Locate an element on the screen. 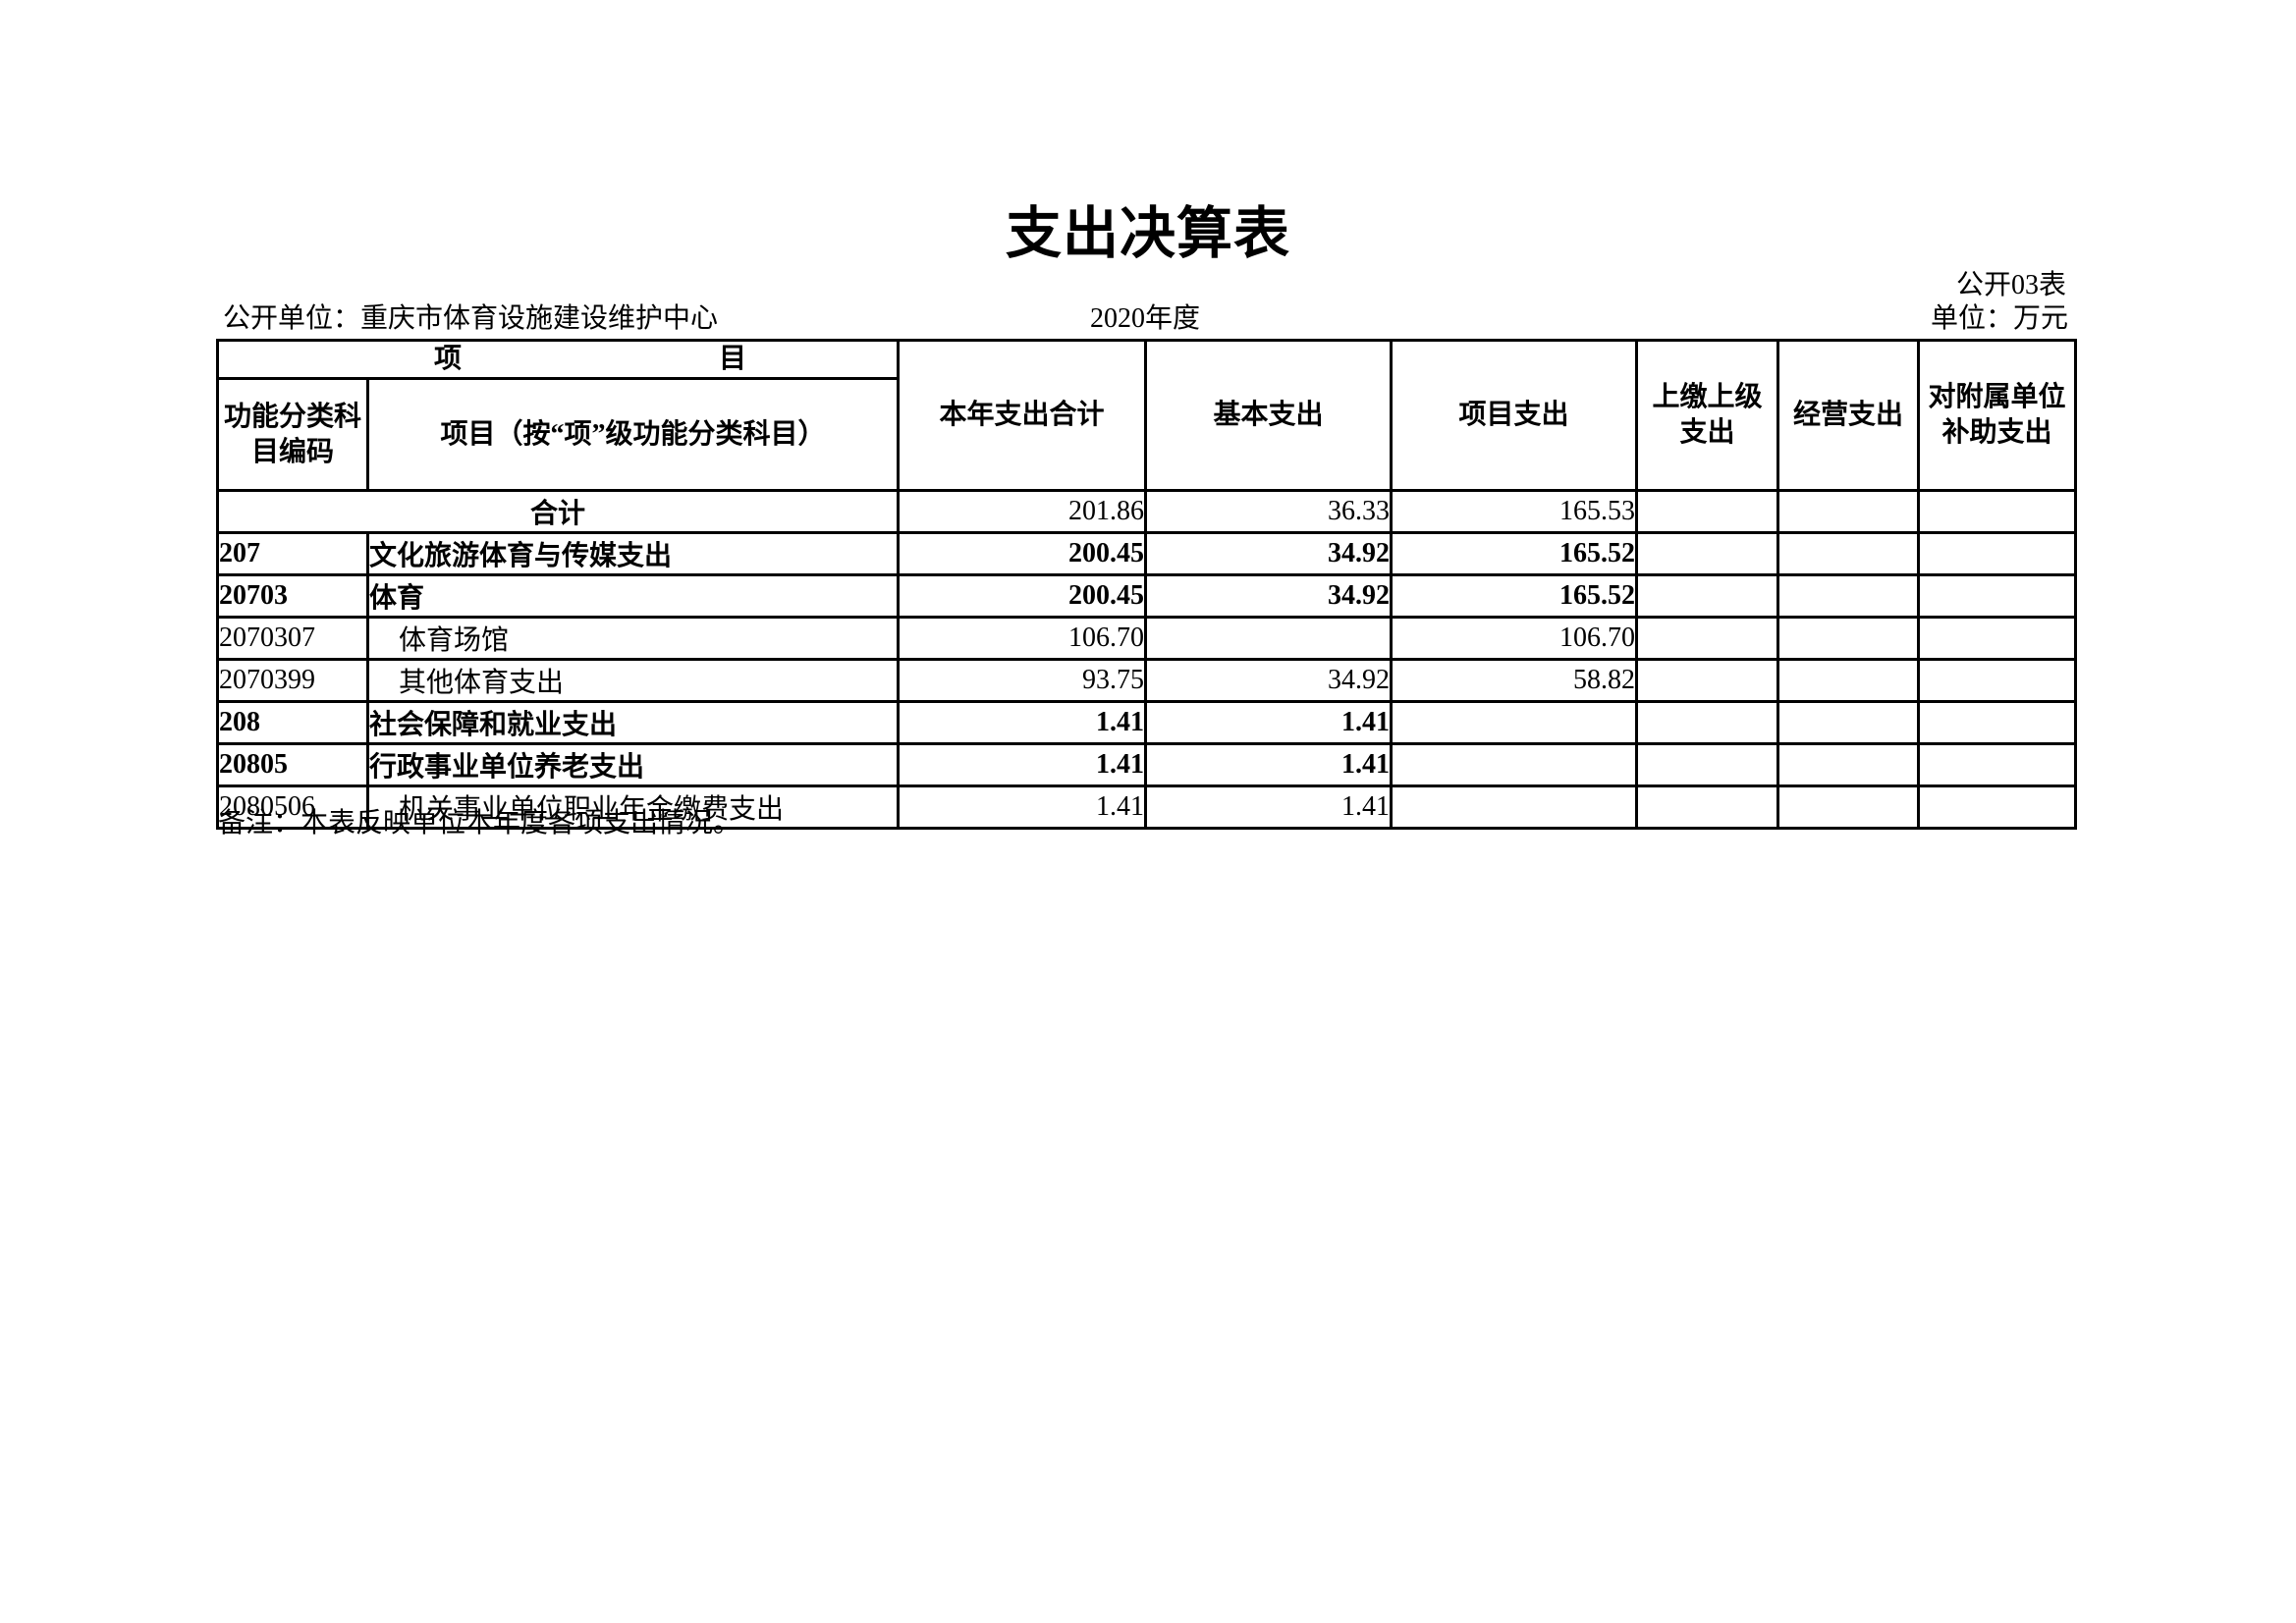  row-name: 机关事业单位职业年金缴费支出 is located at coordinates (633, 807).